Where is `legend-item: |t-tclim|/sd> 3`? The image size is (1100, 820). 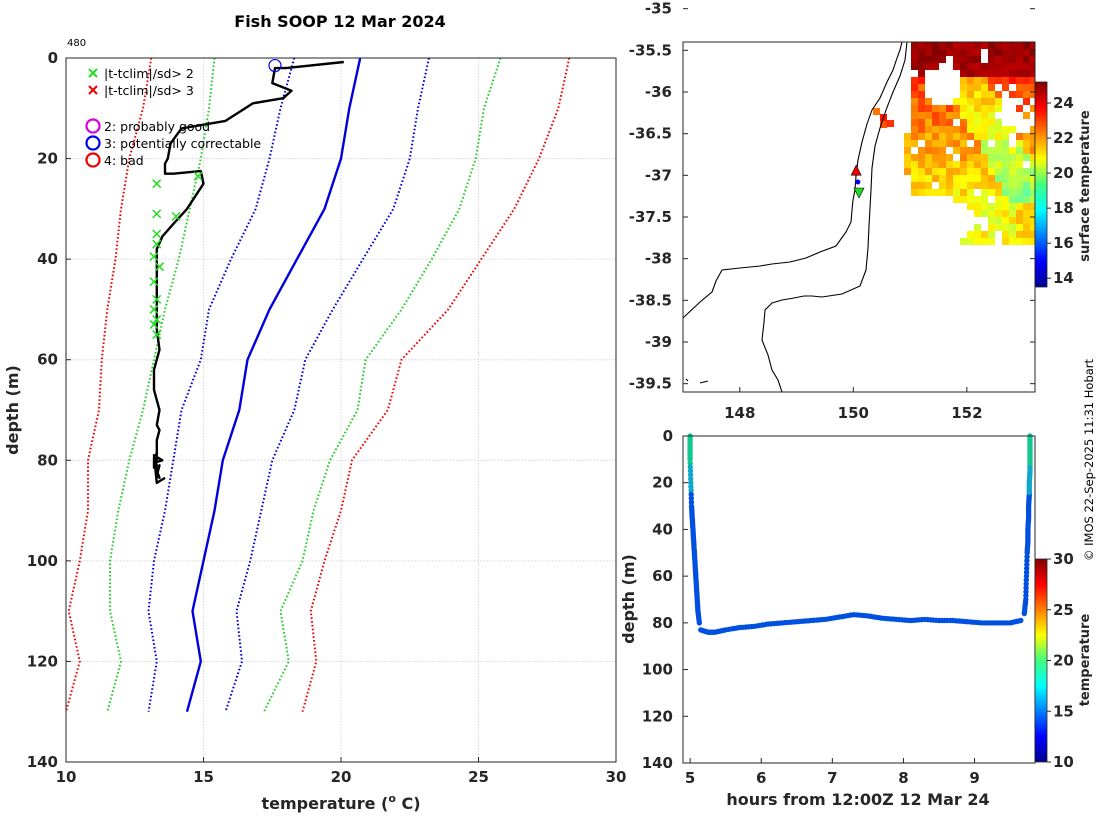
legend-item: |t-tclim|/sd> 3 is located at coordinates (141, 90).